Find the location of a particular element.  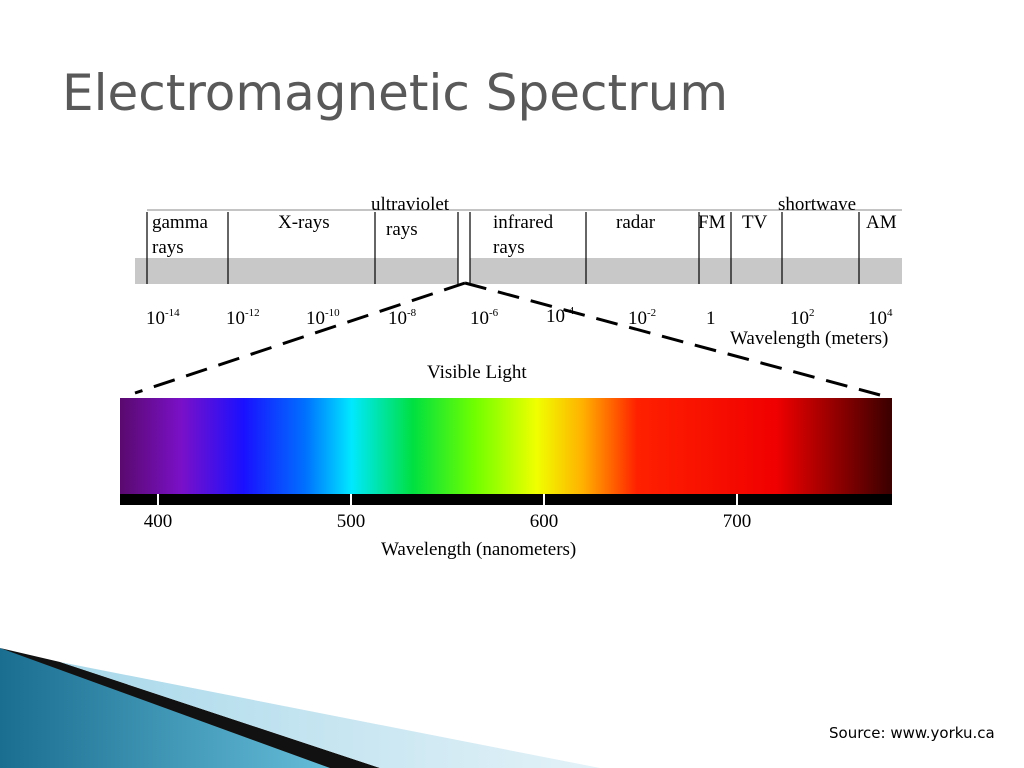

wavelength-tick: 10⁻⁶ is located at coordinates (484, 318).